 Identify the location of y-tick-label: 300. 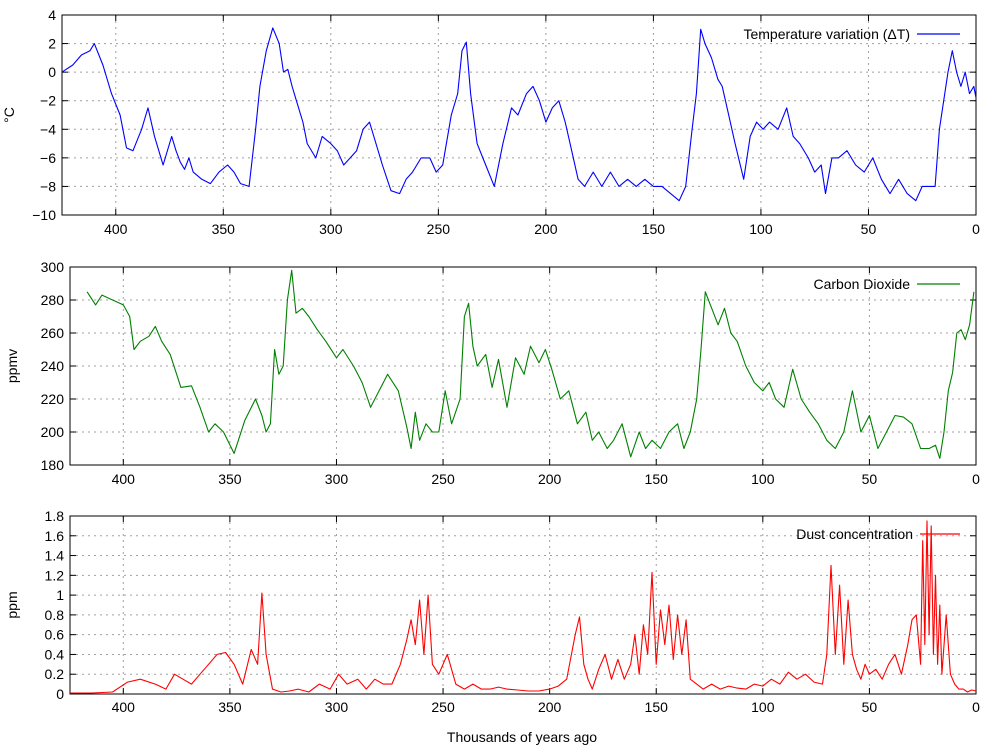
(53, 267).